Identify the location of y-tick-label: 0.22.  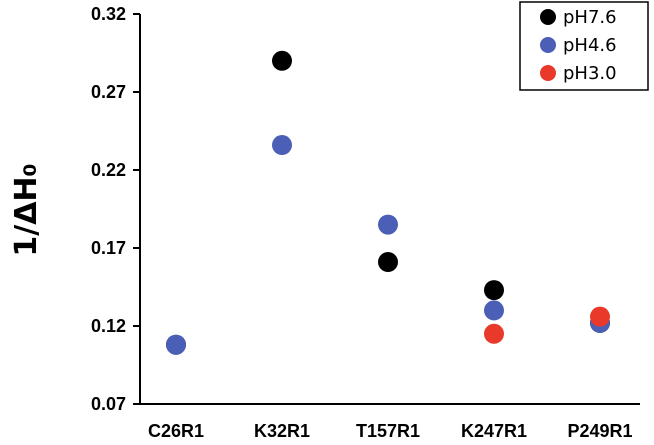
(108, 170).